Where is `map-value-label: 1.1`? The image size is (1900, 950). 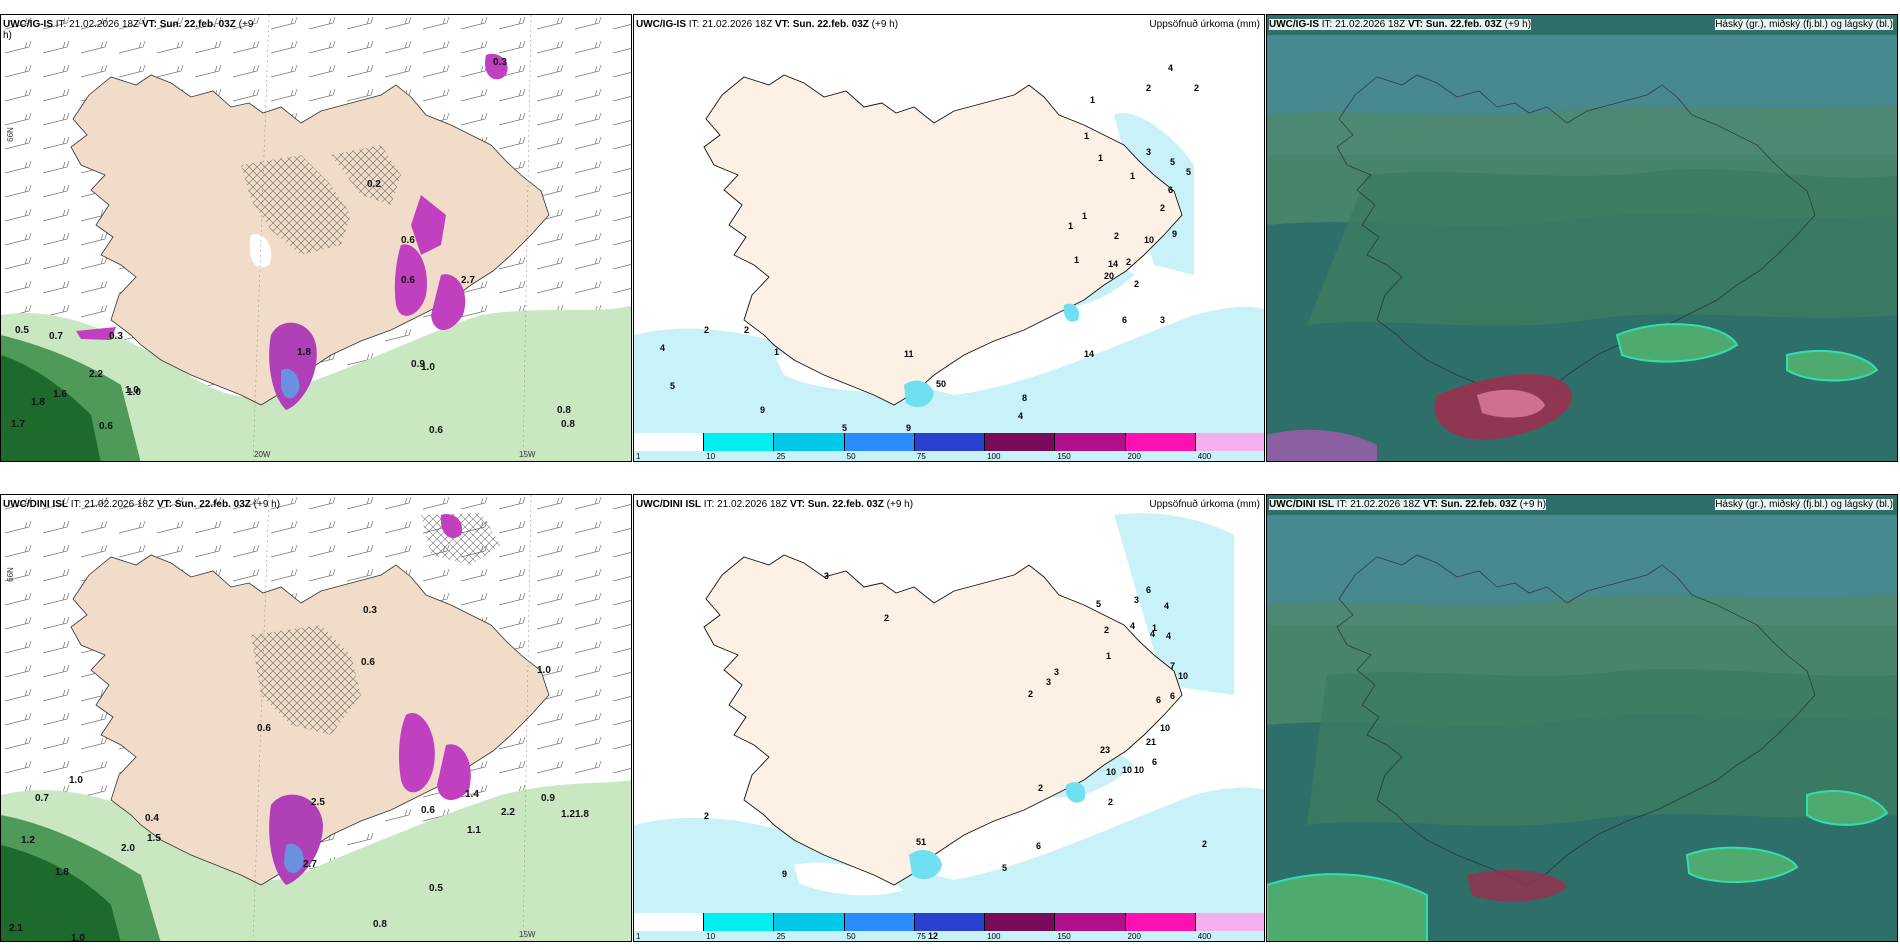
map-value-label: 1.1 is located at coordinates (474, 830).